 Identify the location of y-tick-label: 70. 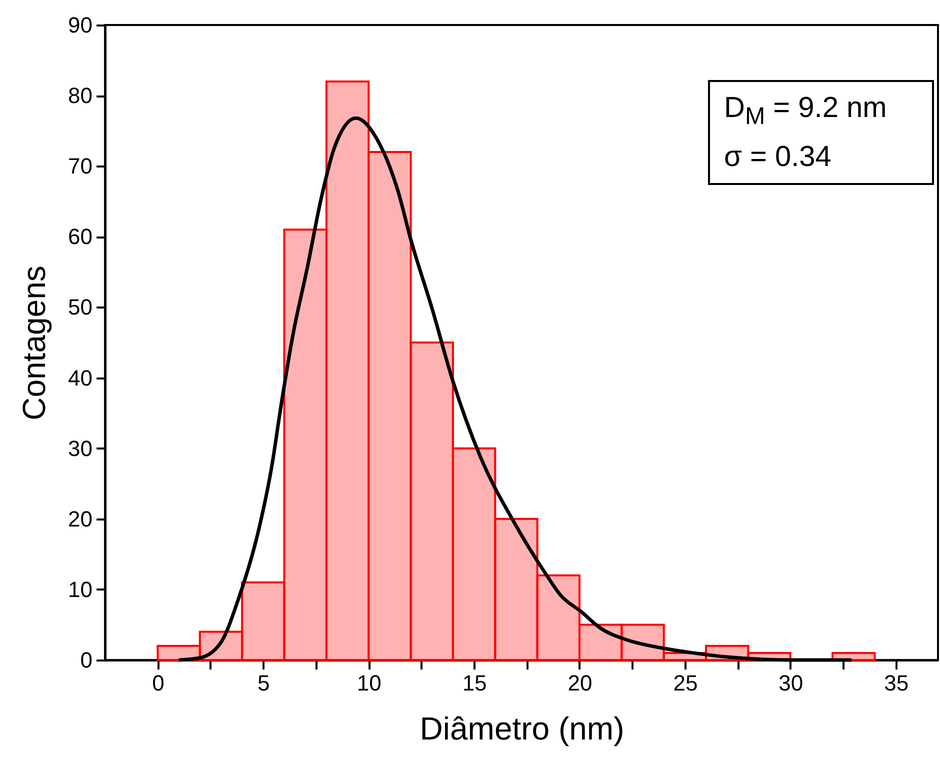
(80, 166).